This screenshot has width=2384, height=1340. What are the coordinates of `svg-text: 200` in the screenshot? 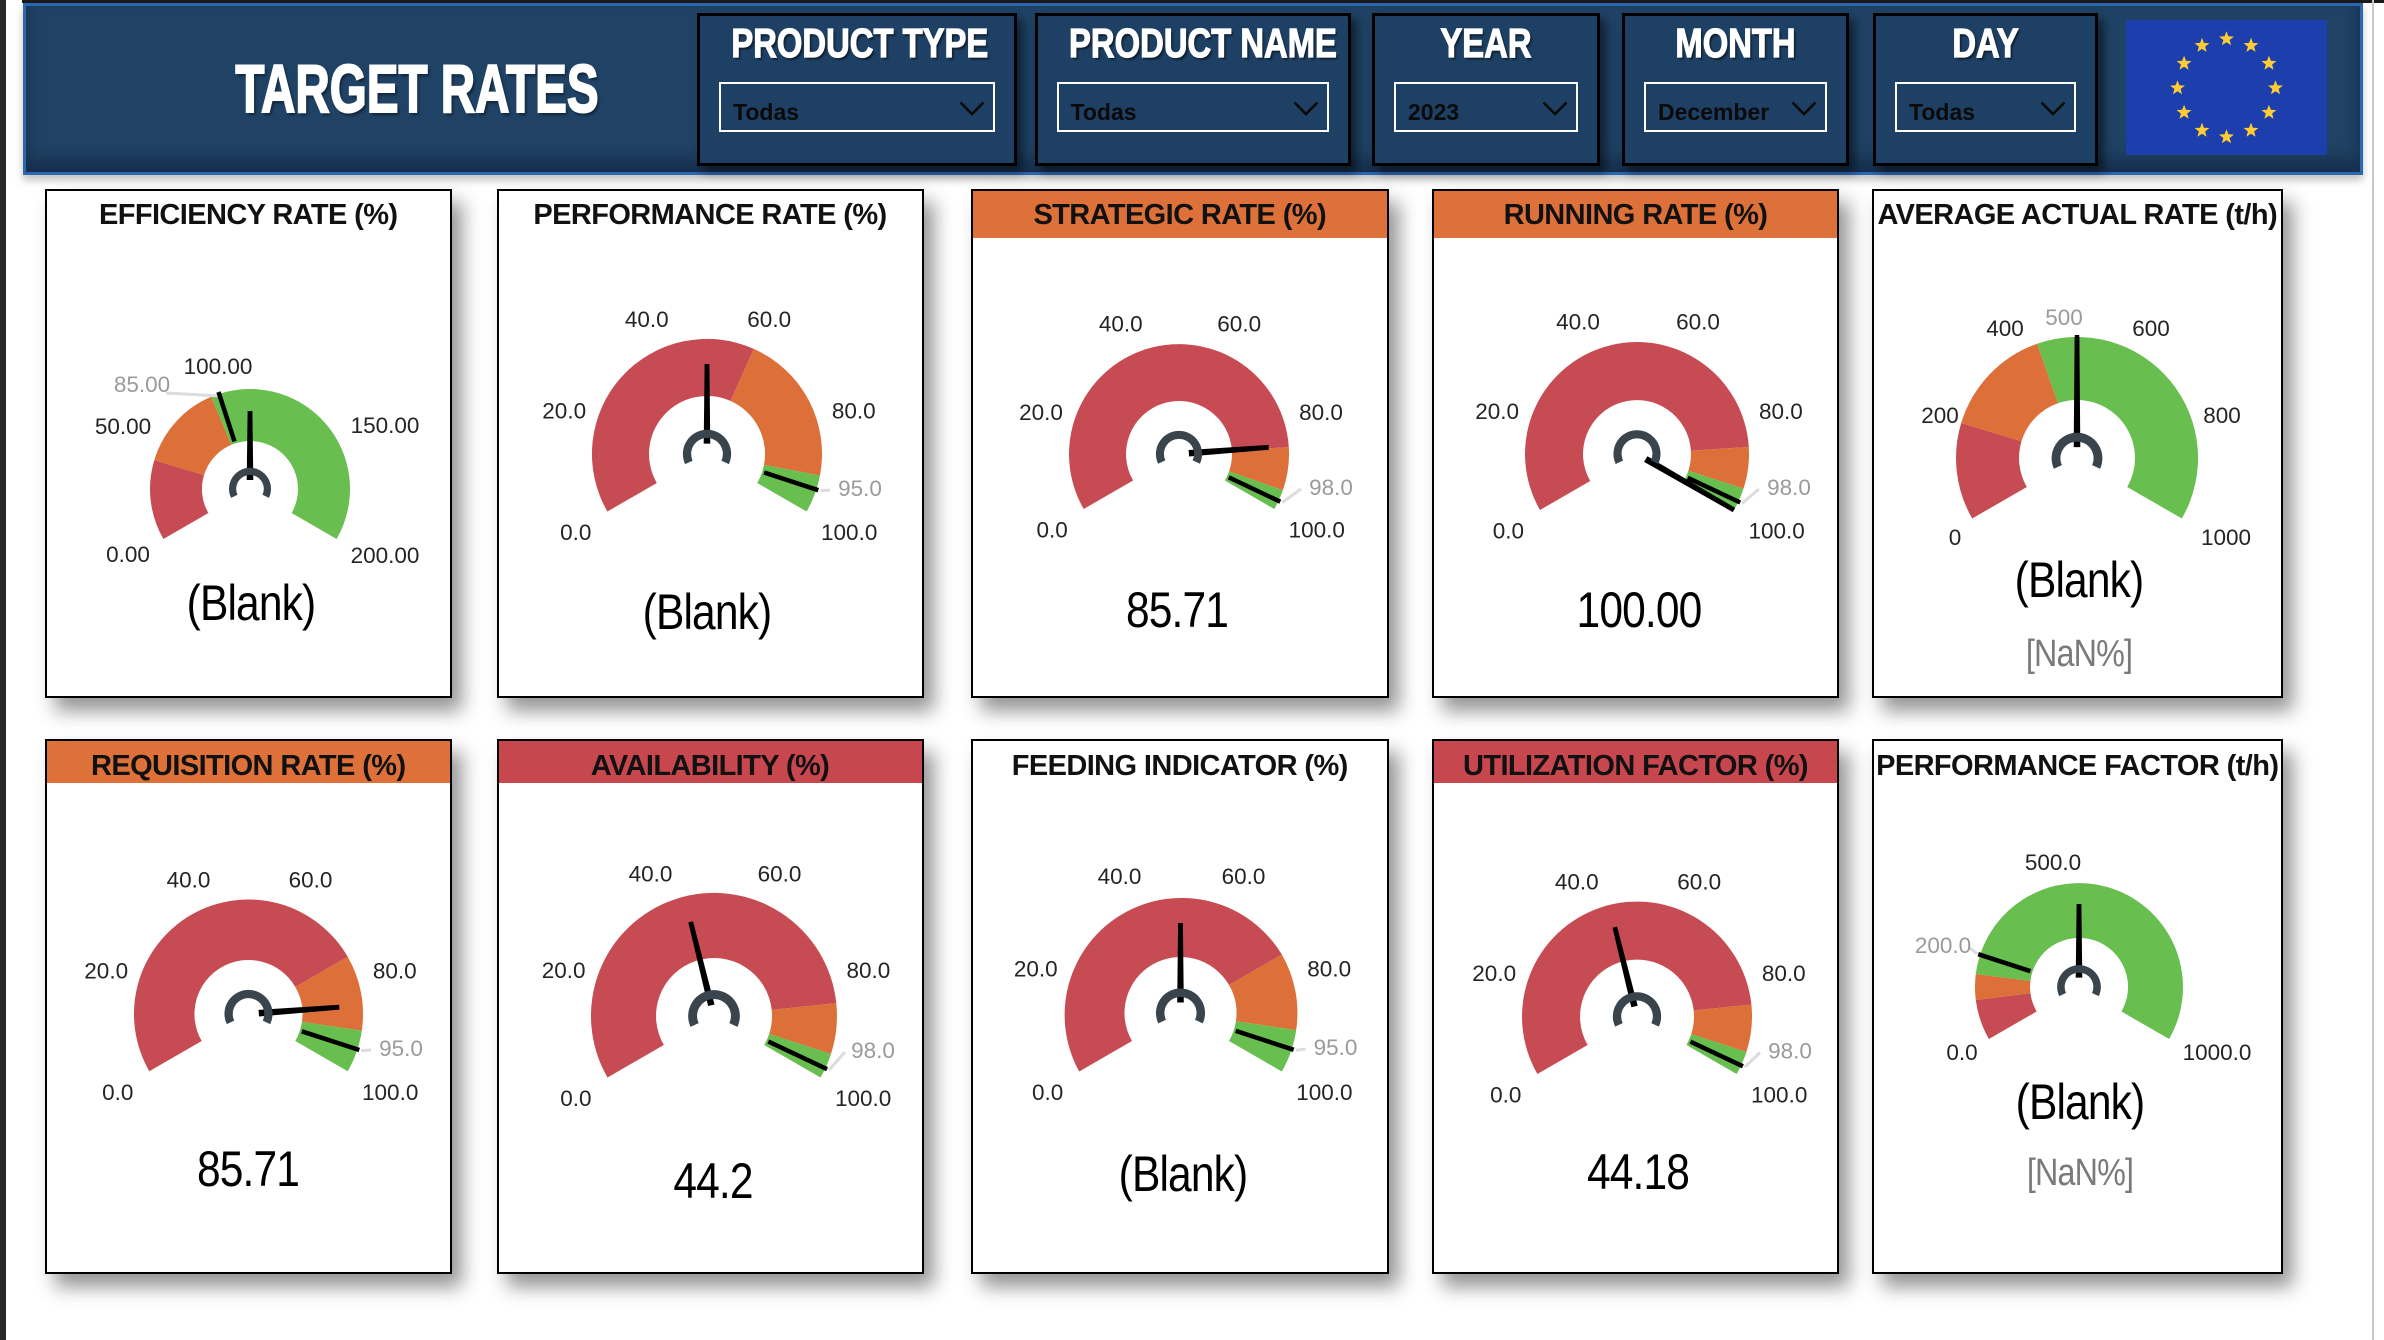 It's located at (1940, 415).